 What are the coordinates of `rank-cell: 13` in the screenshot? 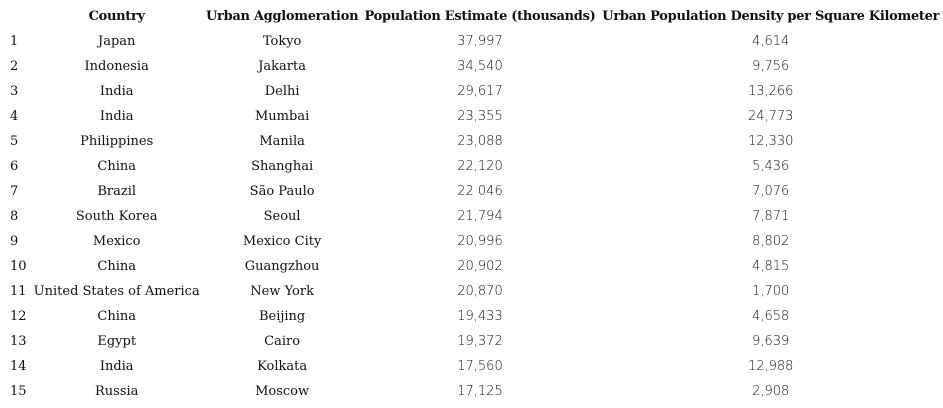 It's located at (18, 341).